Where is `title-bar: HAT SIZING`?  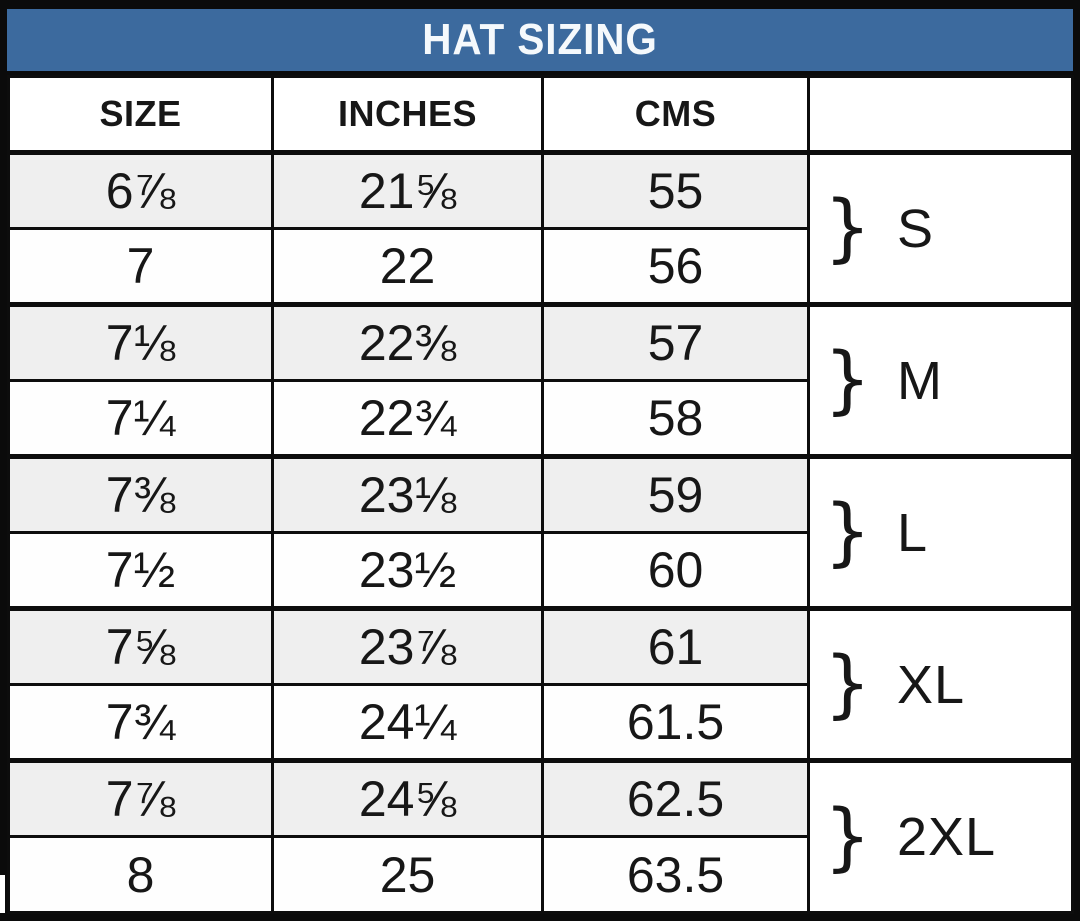 title-bar: HAT SIZING is located at coordinates (540, 42).